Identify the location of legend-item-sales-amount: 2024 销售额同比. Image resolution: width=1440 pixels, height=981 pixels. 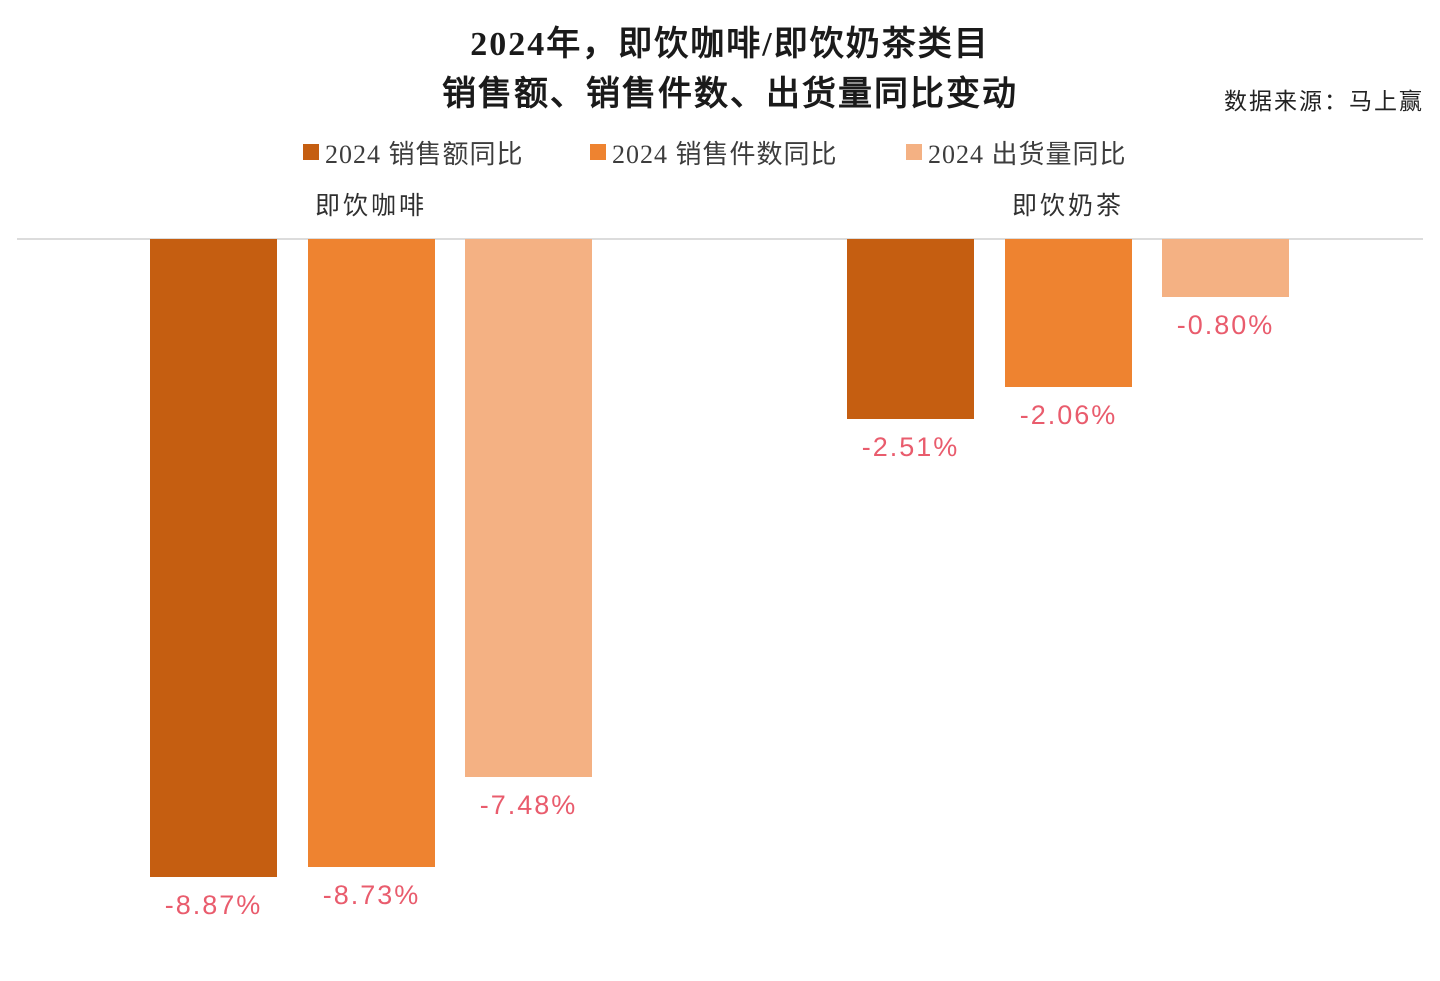
(413, 152).